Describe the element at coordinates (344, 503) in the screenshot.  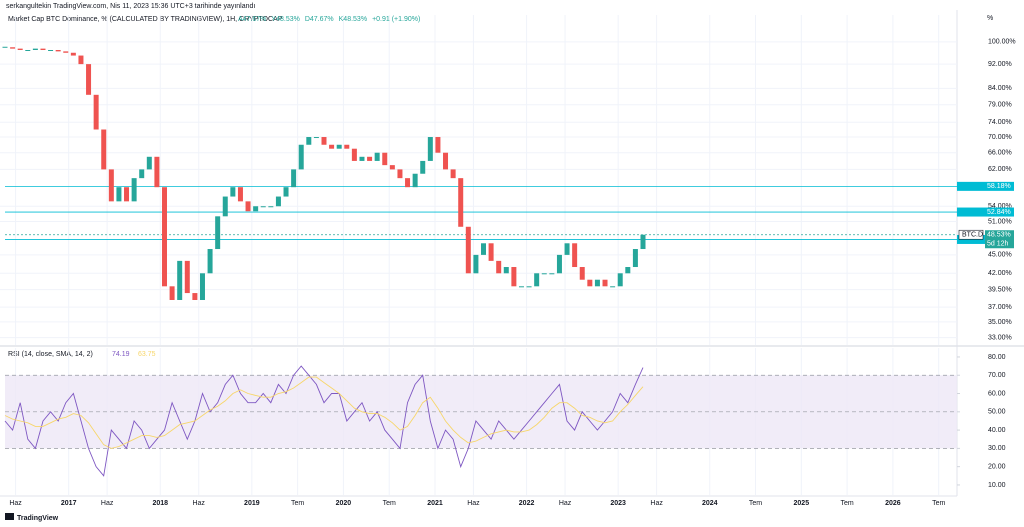
I see `x-tick-label: 2020` at that location.